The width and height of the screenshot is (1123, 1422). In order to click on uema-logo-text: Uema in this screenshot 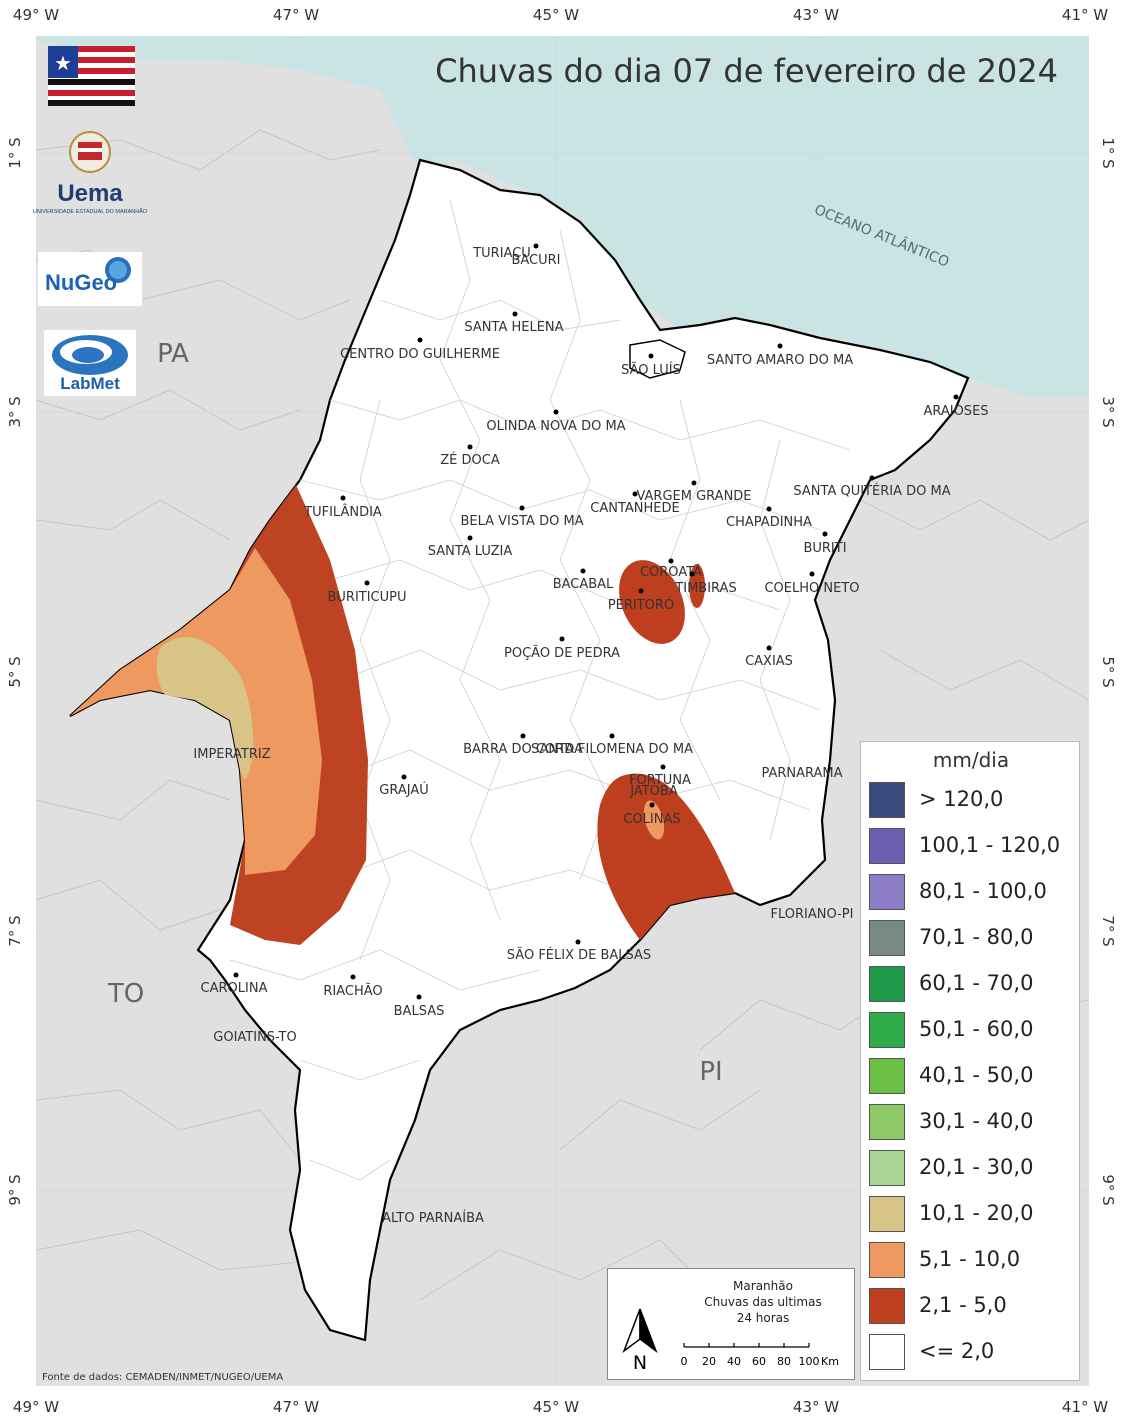, I will do `click(90, 193)`.